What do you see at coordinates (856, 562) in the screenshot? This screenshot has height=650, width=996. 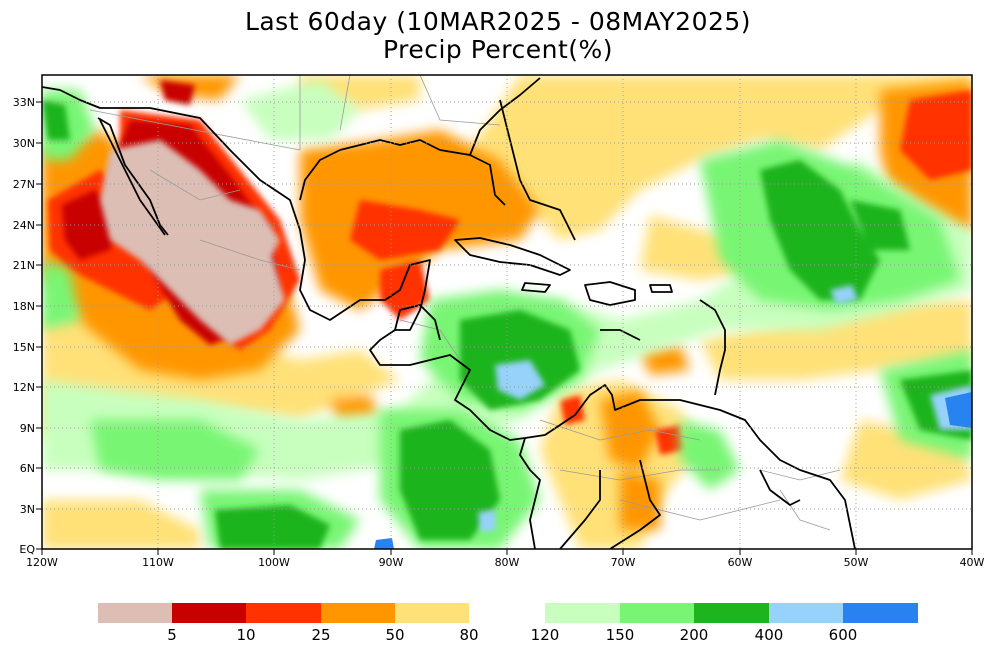 I see `lon-label: 50W` at bounding box center [856, 562].